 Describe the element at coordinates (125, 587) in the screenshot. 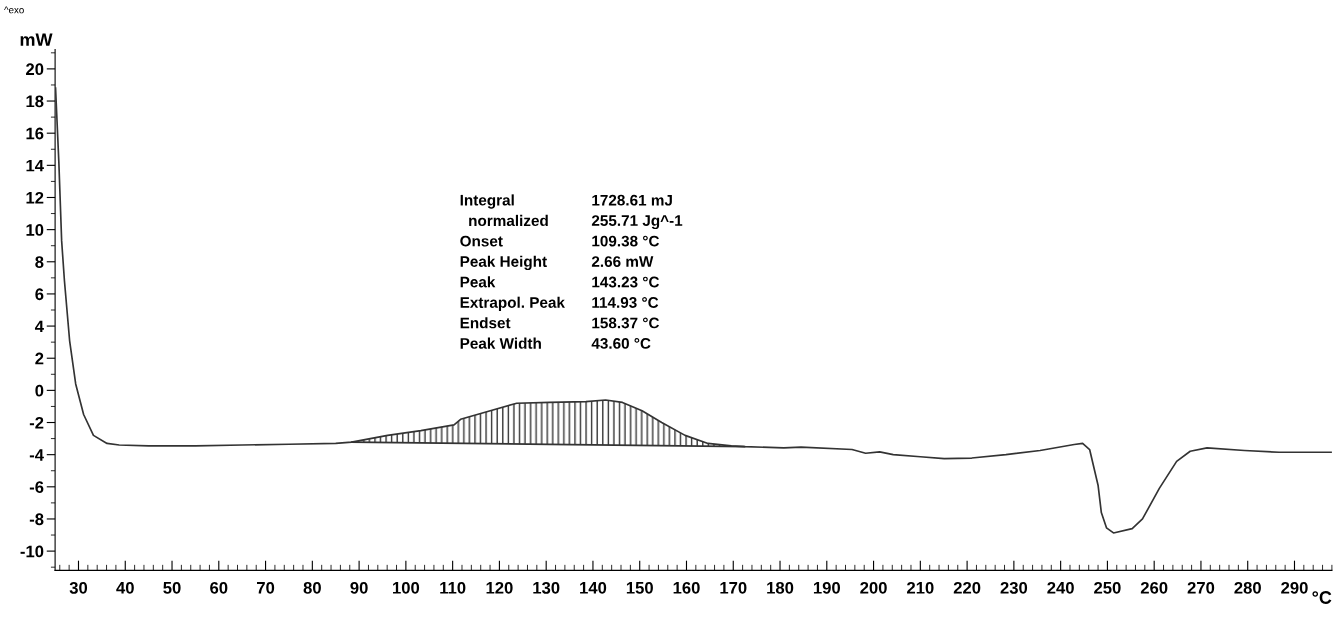

I see `x-tick-label: 40` at that location.